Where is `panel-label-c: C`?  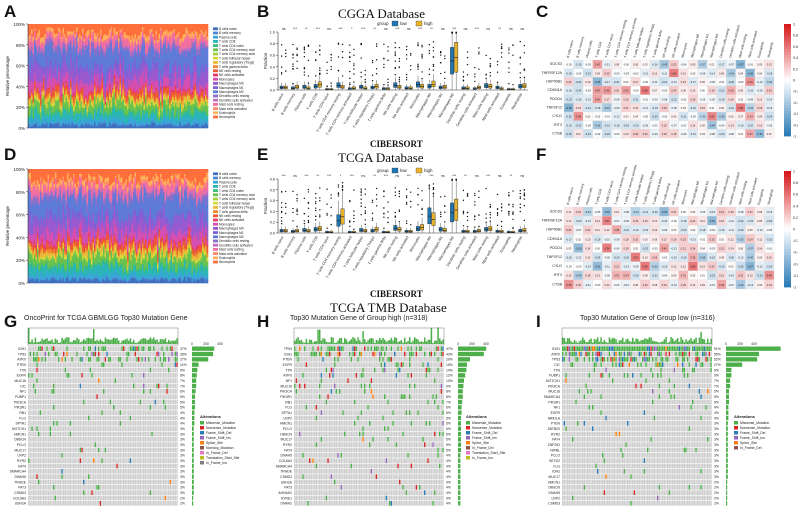 panel-label-c: C is located at coordinates (542, 11).